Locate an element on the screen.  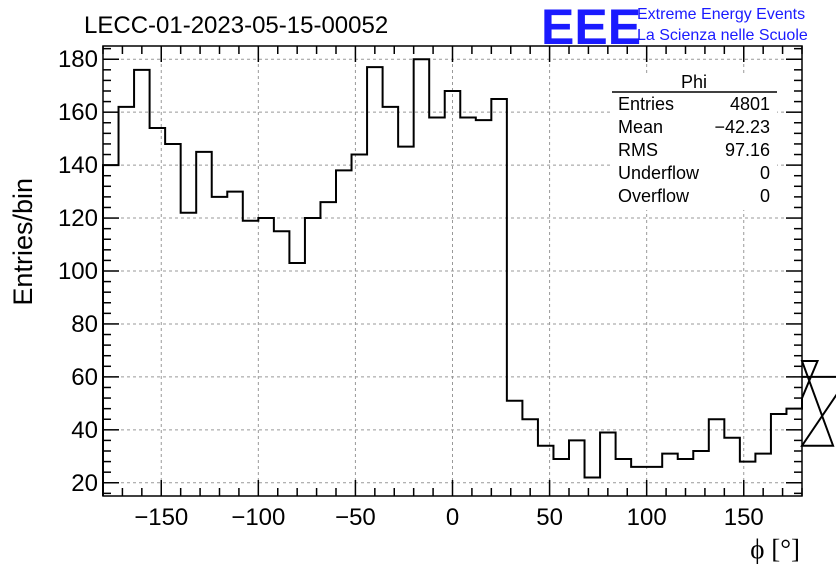
stats-box-background is located at coordinates (694, 142).